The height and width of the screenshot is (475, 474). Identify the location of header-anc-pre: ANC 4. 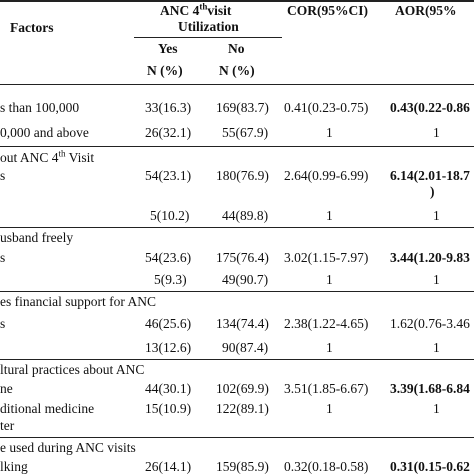
(180, 10).